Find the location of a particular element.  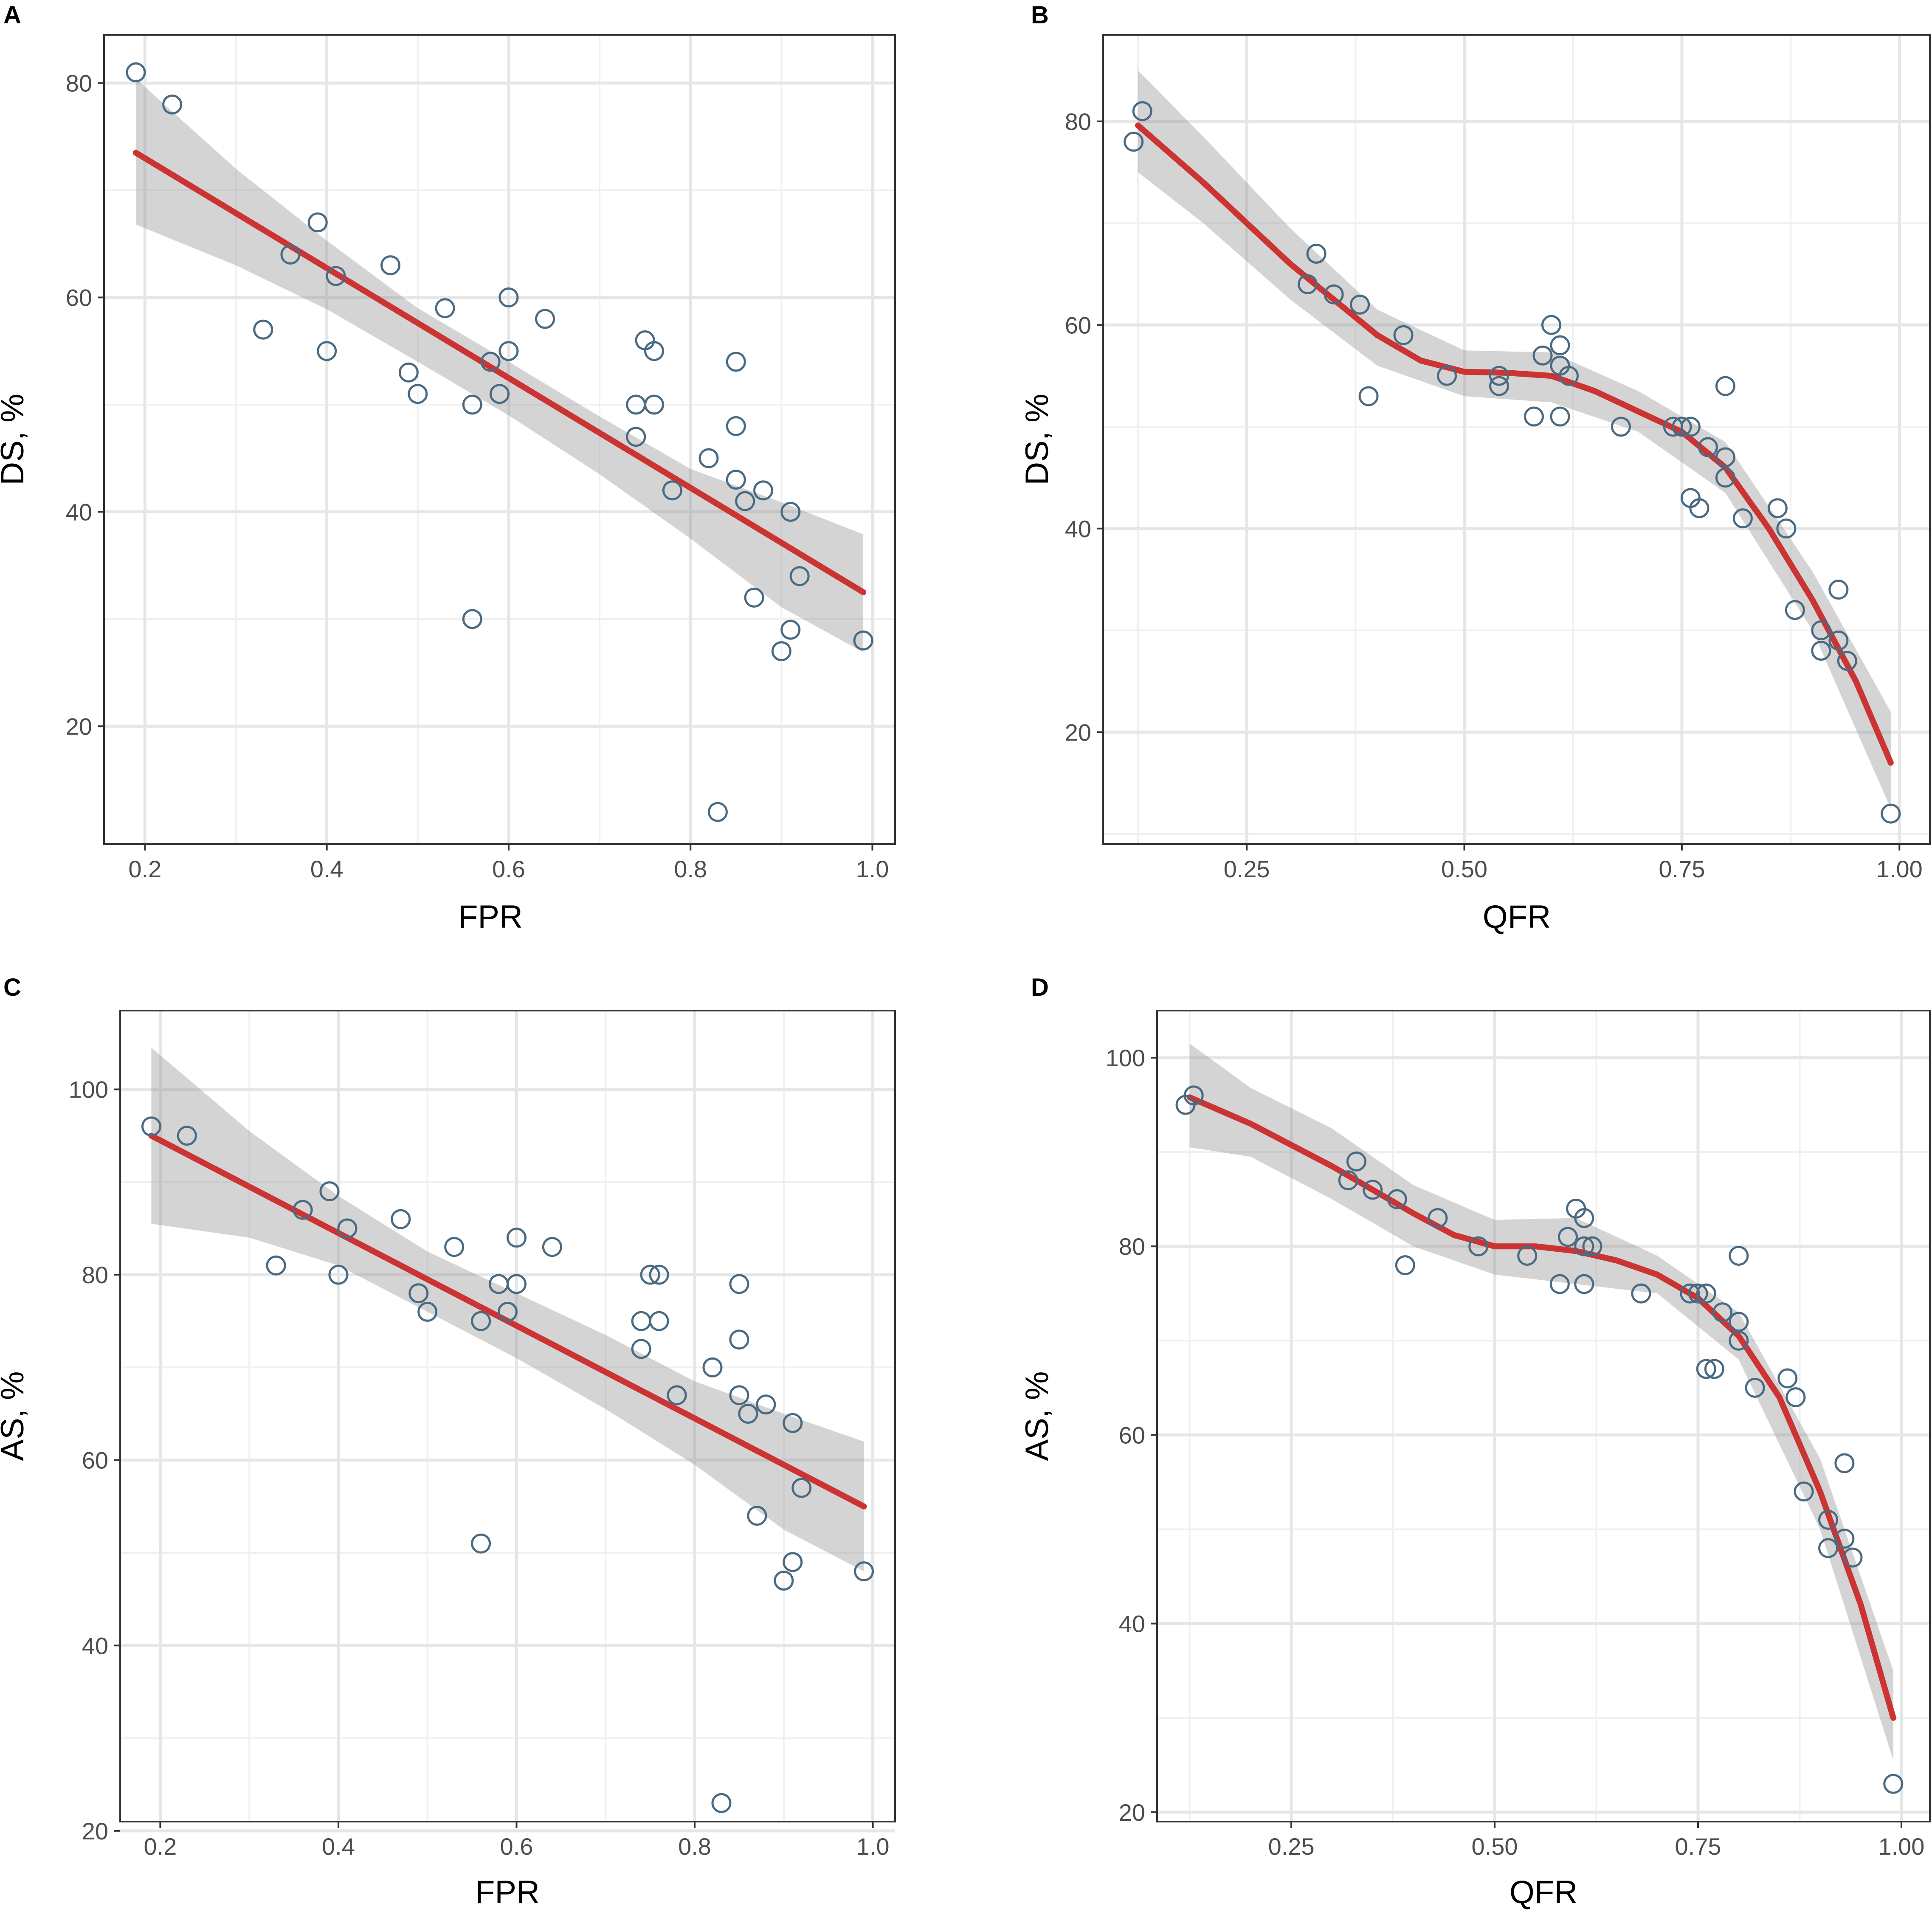

x-axis-title: QFR is located at coordinates (1543, 1892).